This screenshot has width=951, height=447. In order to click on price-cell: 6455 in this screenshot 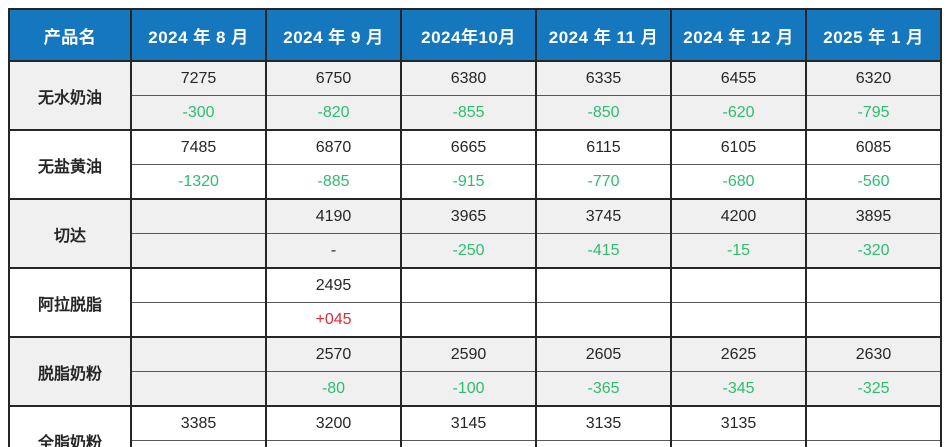, I will do `click(738, 78)`.